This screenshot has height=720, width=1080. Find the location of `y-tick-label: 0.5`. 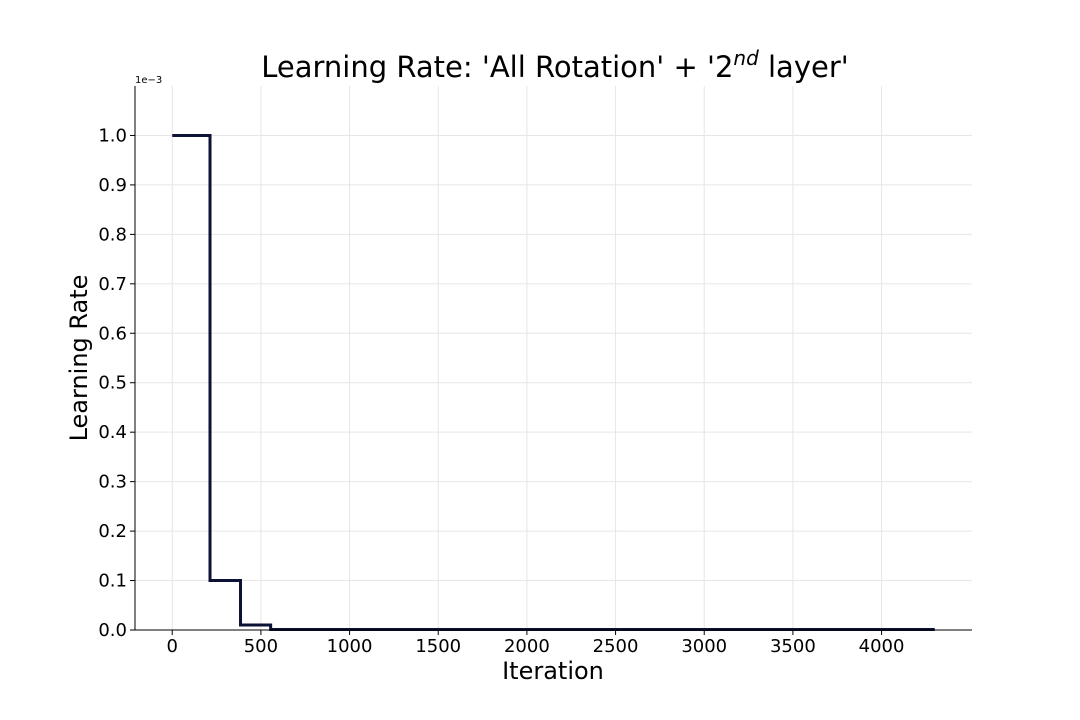

y-tick-label: 0.5 is located at coordinates (112, 383).